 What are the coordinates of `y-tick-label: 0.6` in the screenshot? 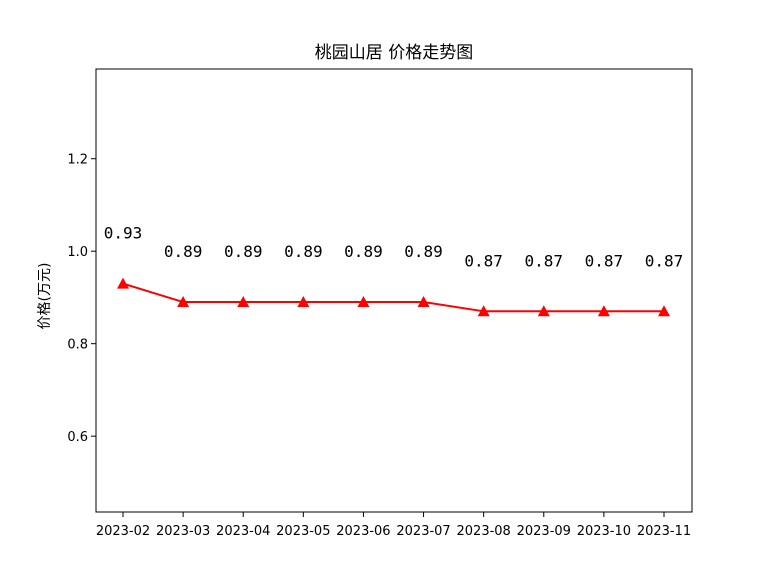 It's located at (77, 437).